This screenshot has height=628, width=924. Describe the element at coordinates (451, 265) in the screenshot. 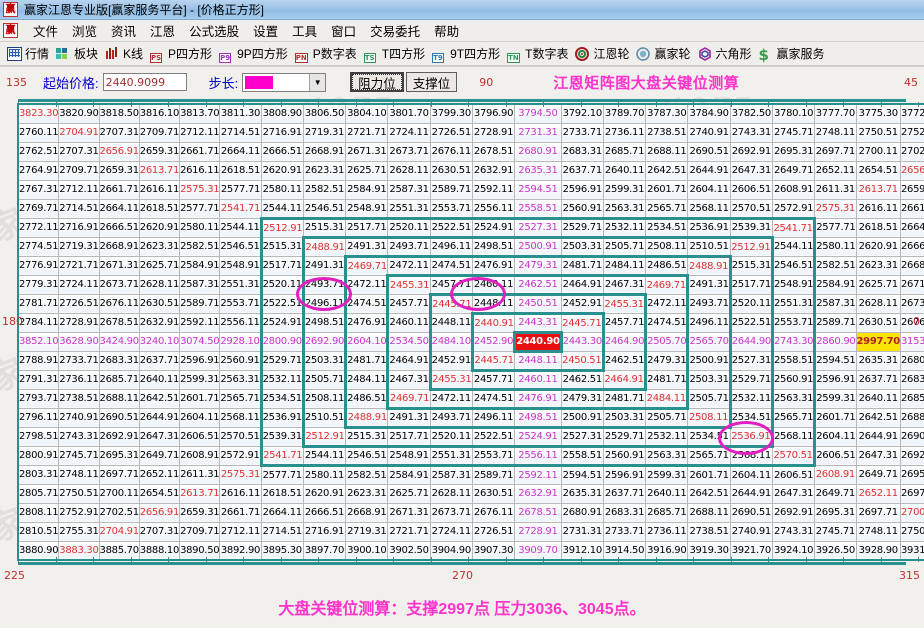

I see `matrix-cell: 2474.51` at that location.